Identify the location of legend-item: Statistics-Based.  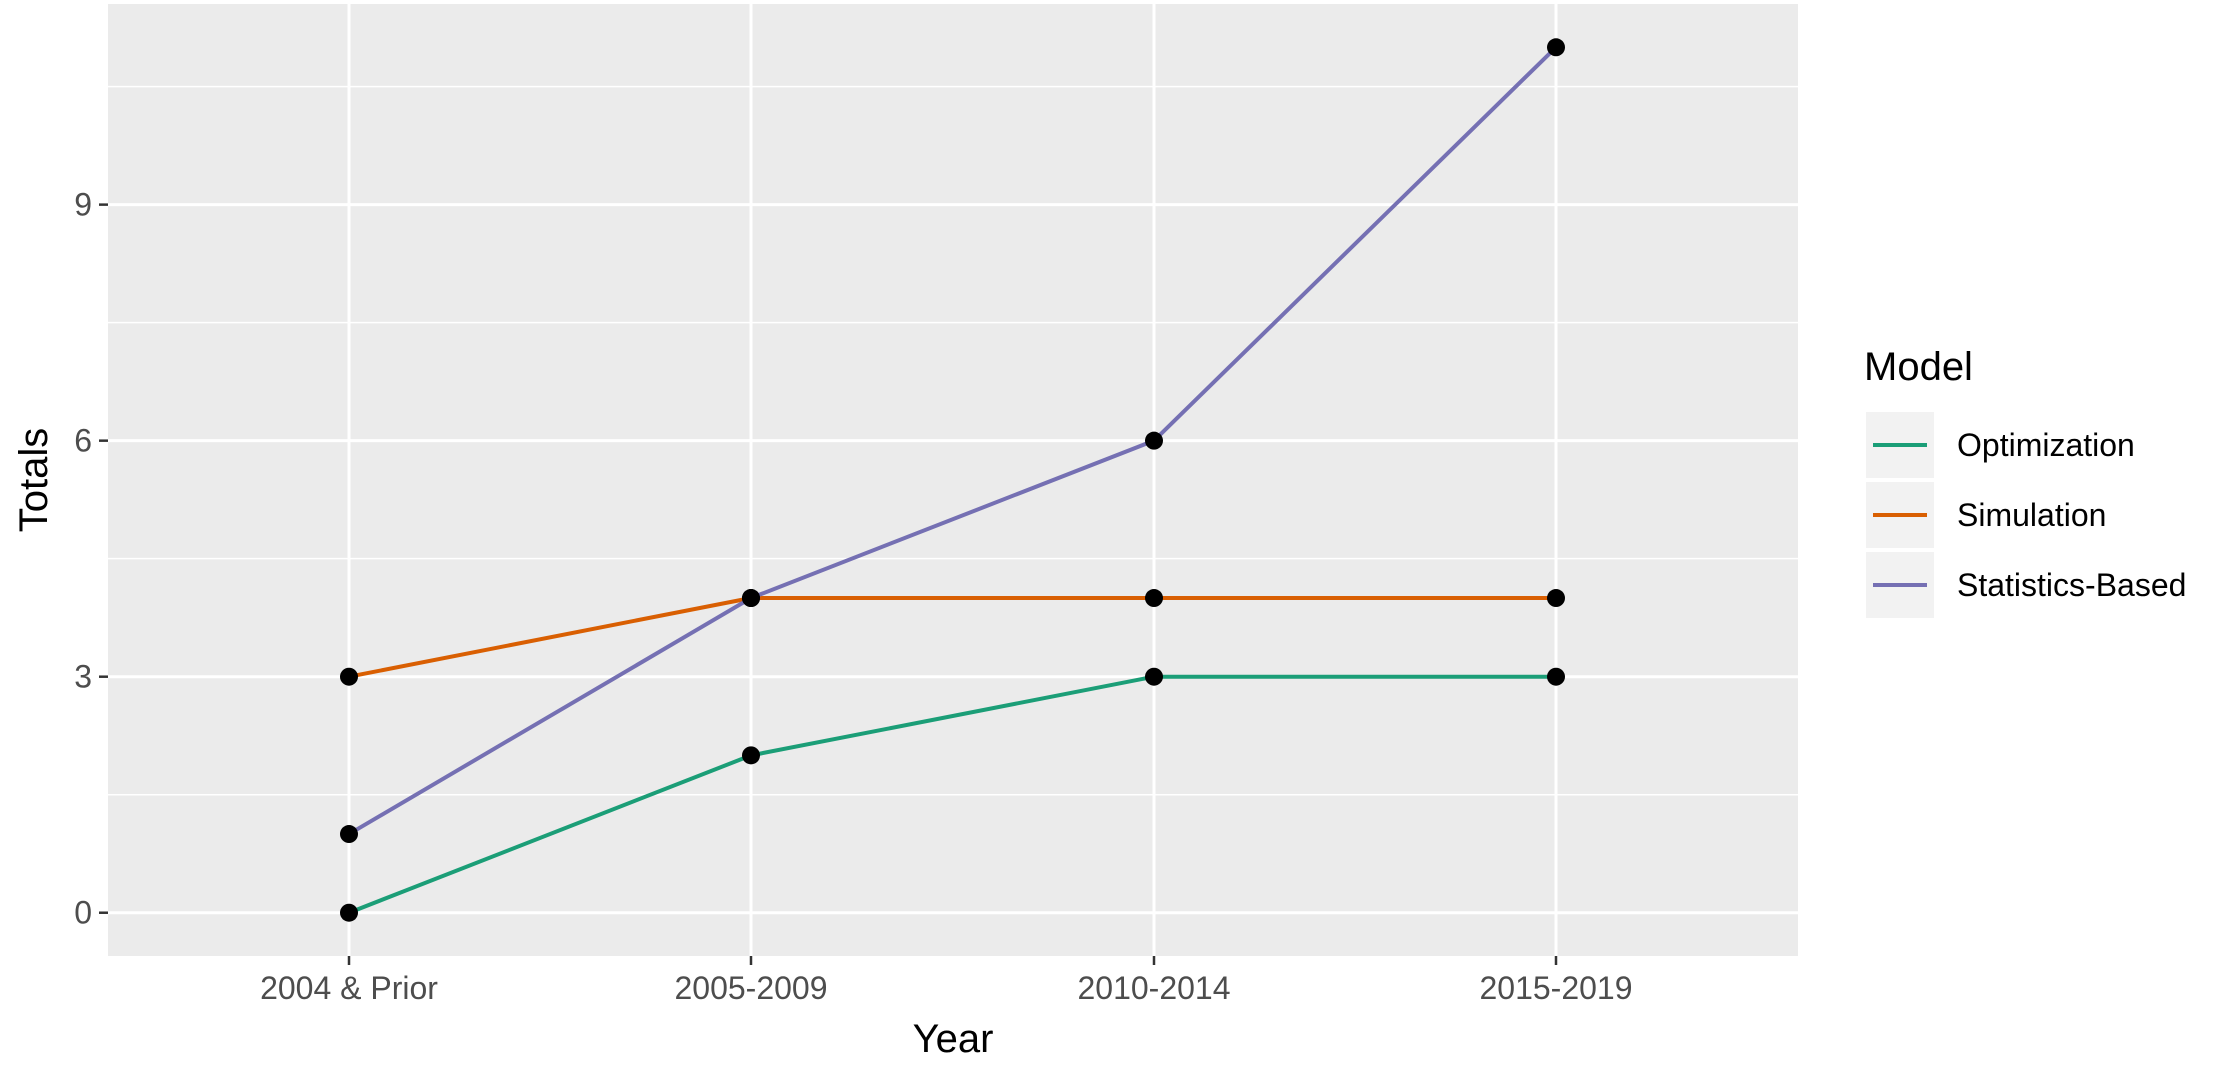
(2026, 585).